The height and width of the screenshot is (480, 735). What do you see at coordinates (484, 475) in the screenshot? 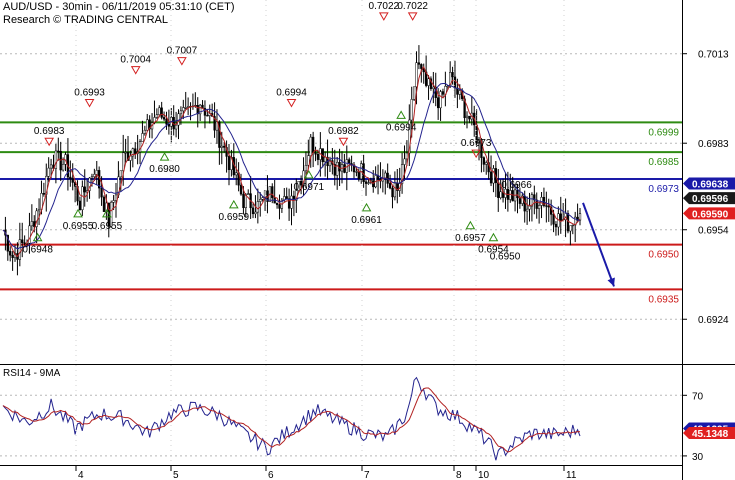
I see `time-axis-tick-label: 10` at bounding box center [484, 475].